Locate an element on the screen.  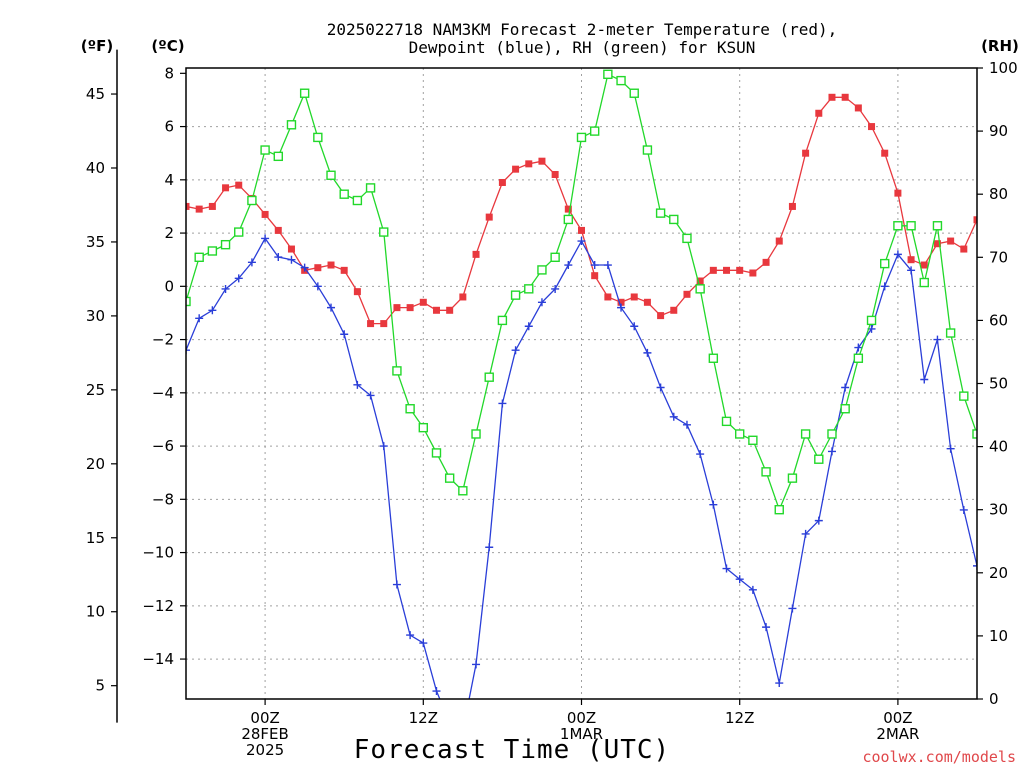
c-tick-label: 0 is located at coordinates (169, 286).